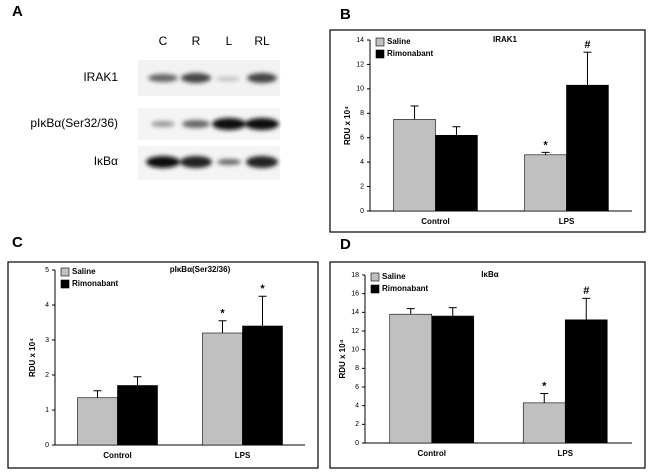 The height and width of the screenshot is (472, 654). I want to click on lane-label: RL, so click(262, 41).